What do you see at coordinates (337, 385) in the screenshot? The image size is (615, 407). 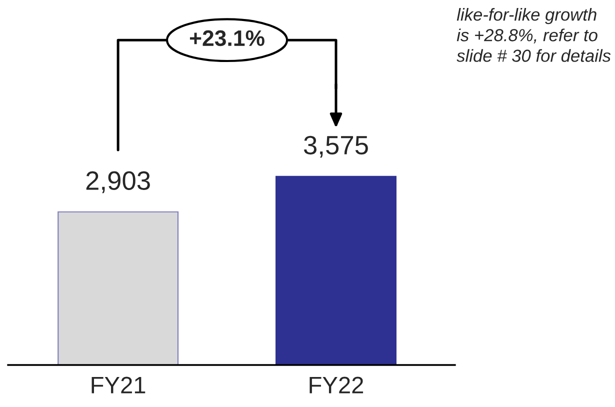 I see `x-tick-label: FY22` at bounding box center [337, 385].